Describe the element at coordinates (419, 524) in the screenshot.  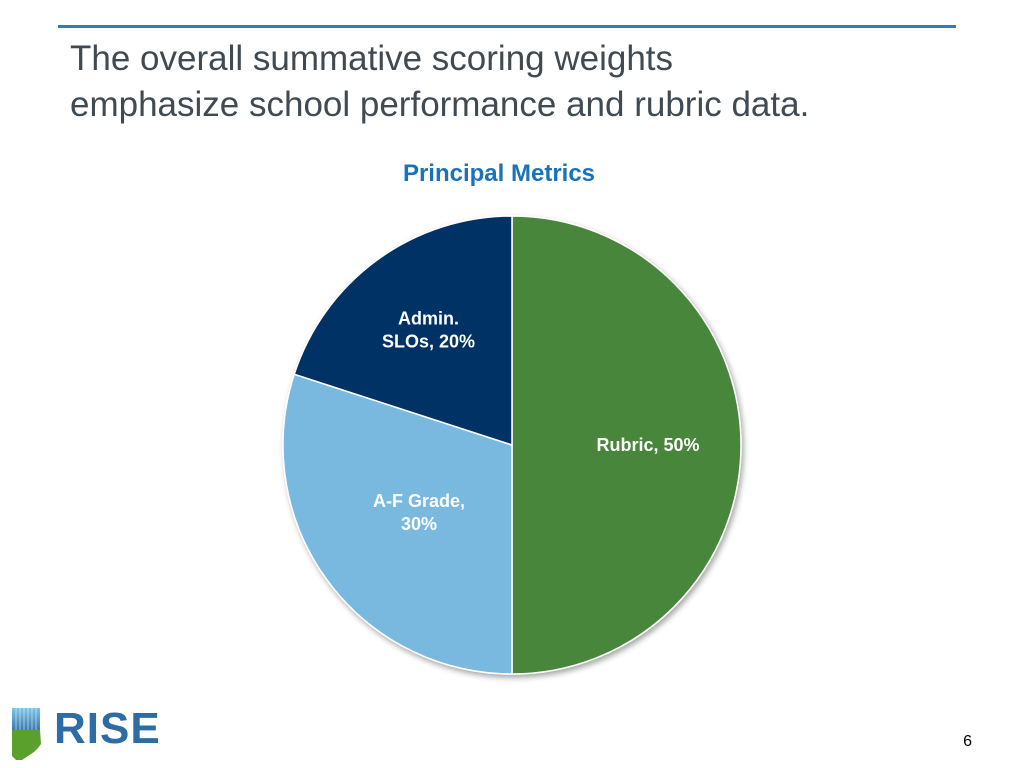
I see `pie-slice-label-line: 30%` at that location.